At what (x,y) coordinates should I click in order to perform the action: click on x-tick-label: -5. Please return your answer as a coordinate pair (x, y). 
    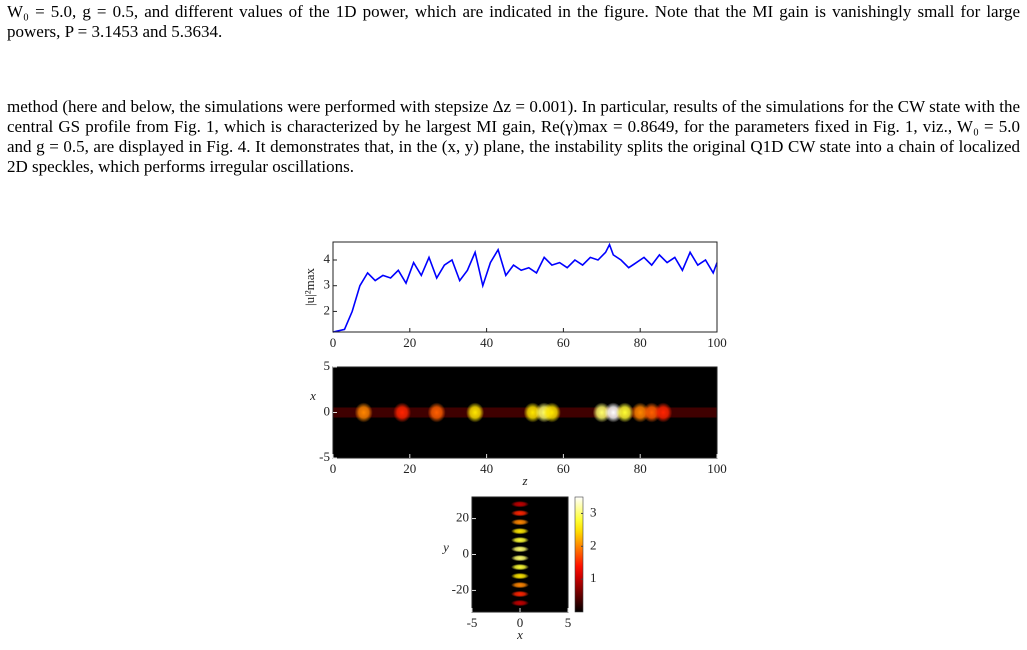
    Looking at the image, I should click on (472, 622).